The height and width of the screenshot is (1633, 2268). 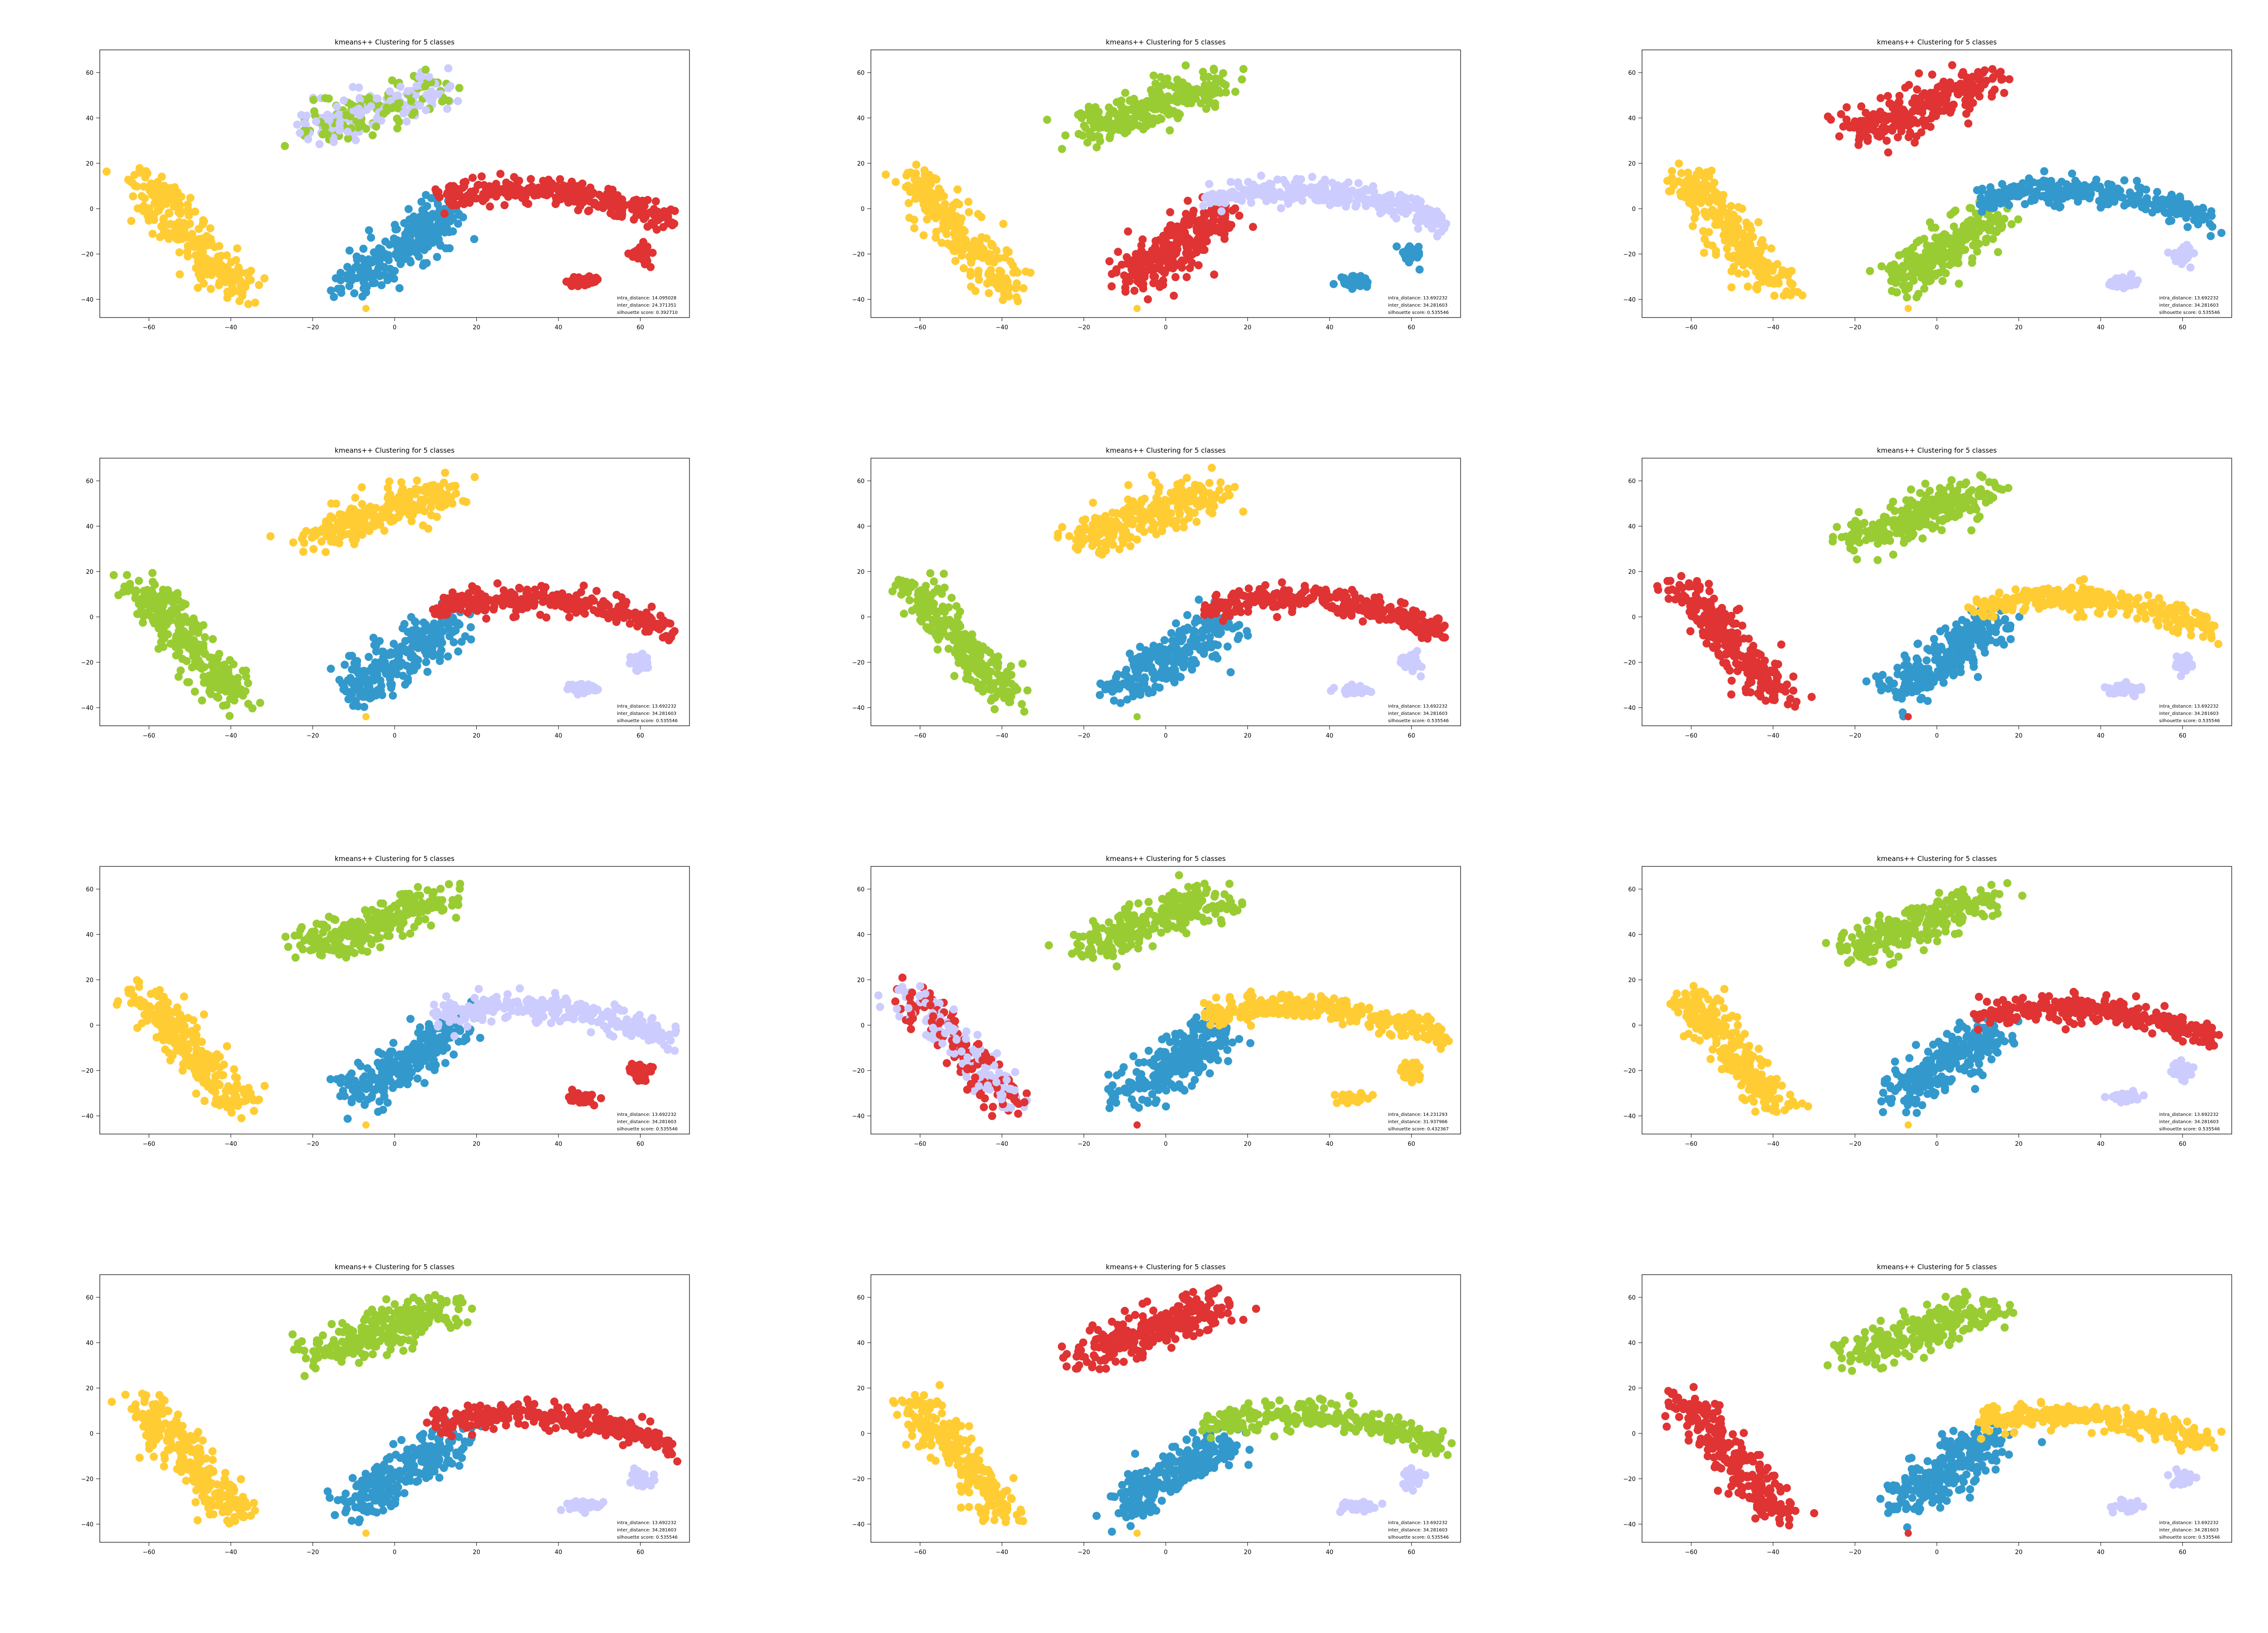 What do you see at coordinates (640, 736) in the screenshot?
I see `x-tick-label: 60` at bounding box center [640, 736].